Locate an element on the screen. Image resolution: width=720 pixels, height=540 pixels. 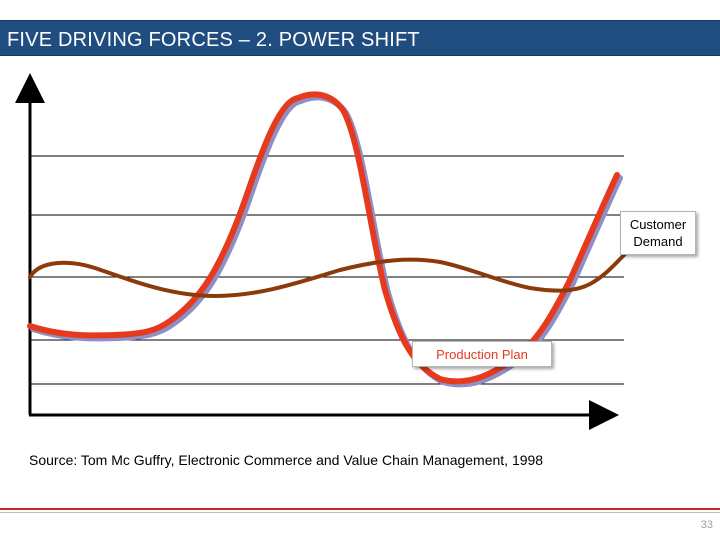
customer-demand-label: Customer Demand is located at coordinates (658, 233).